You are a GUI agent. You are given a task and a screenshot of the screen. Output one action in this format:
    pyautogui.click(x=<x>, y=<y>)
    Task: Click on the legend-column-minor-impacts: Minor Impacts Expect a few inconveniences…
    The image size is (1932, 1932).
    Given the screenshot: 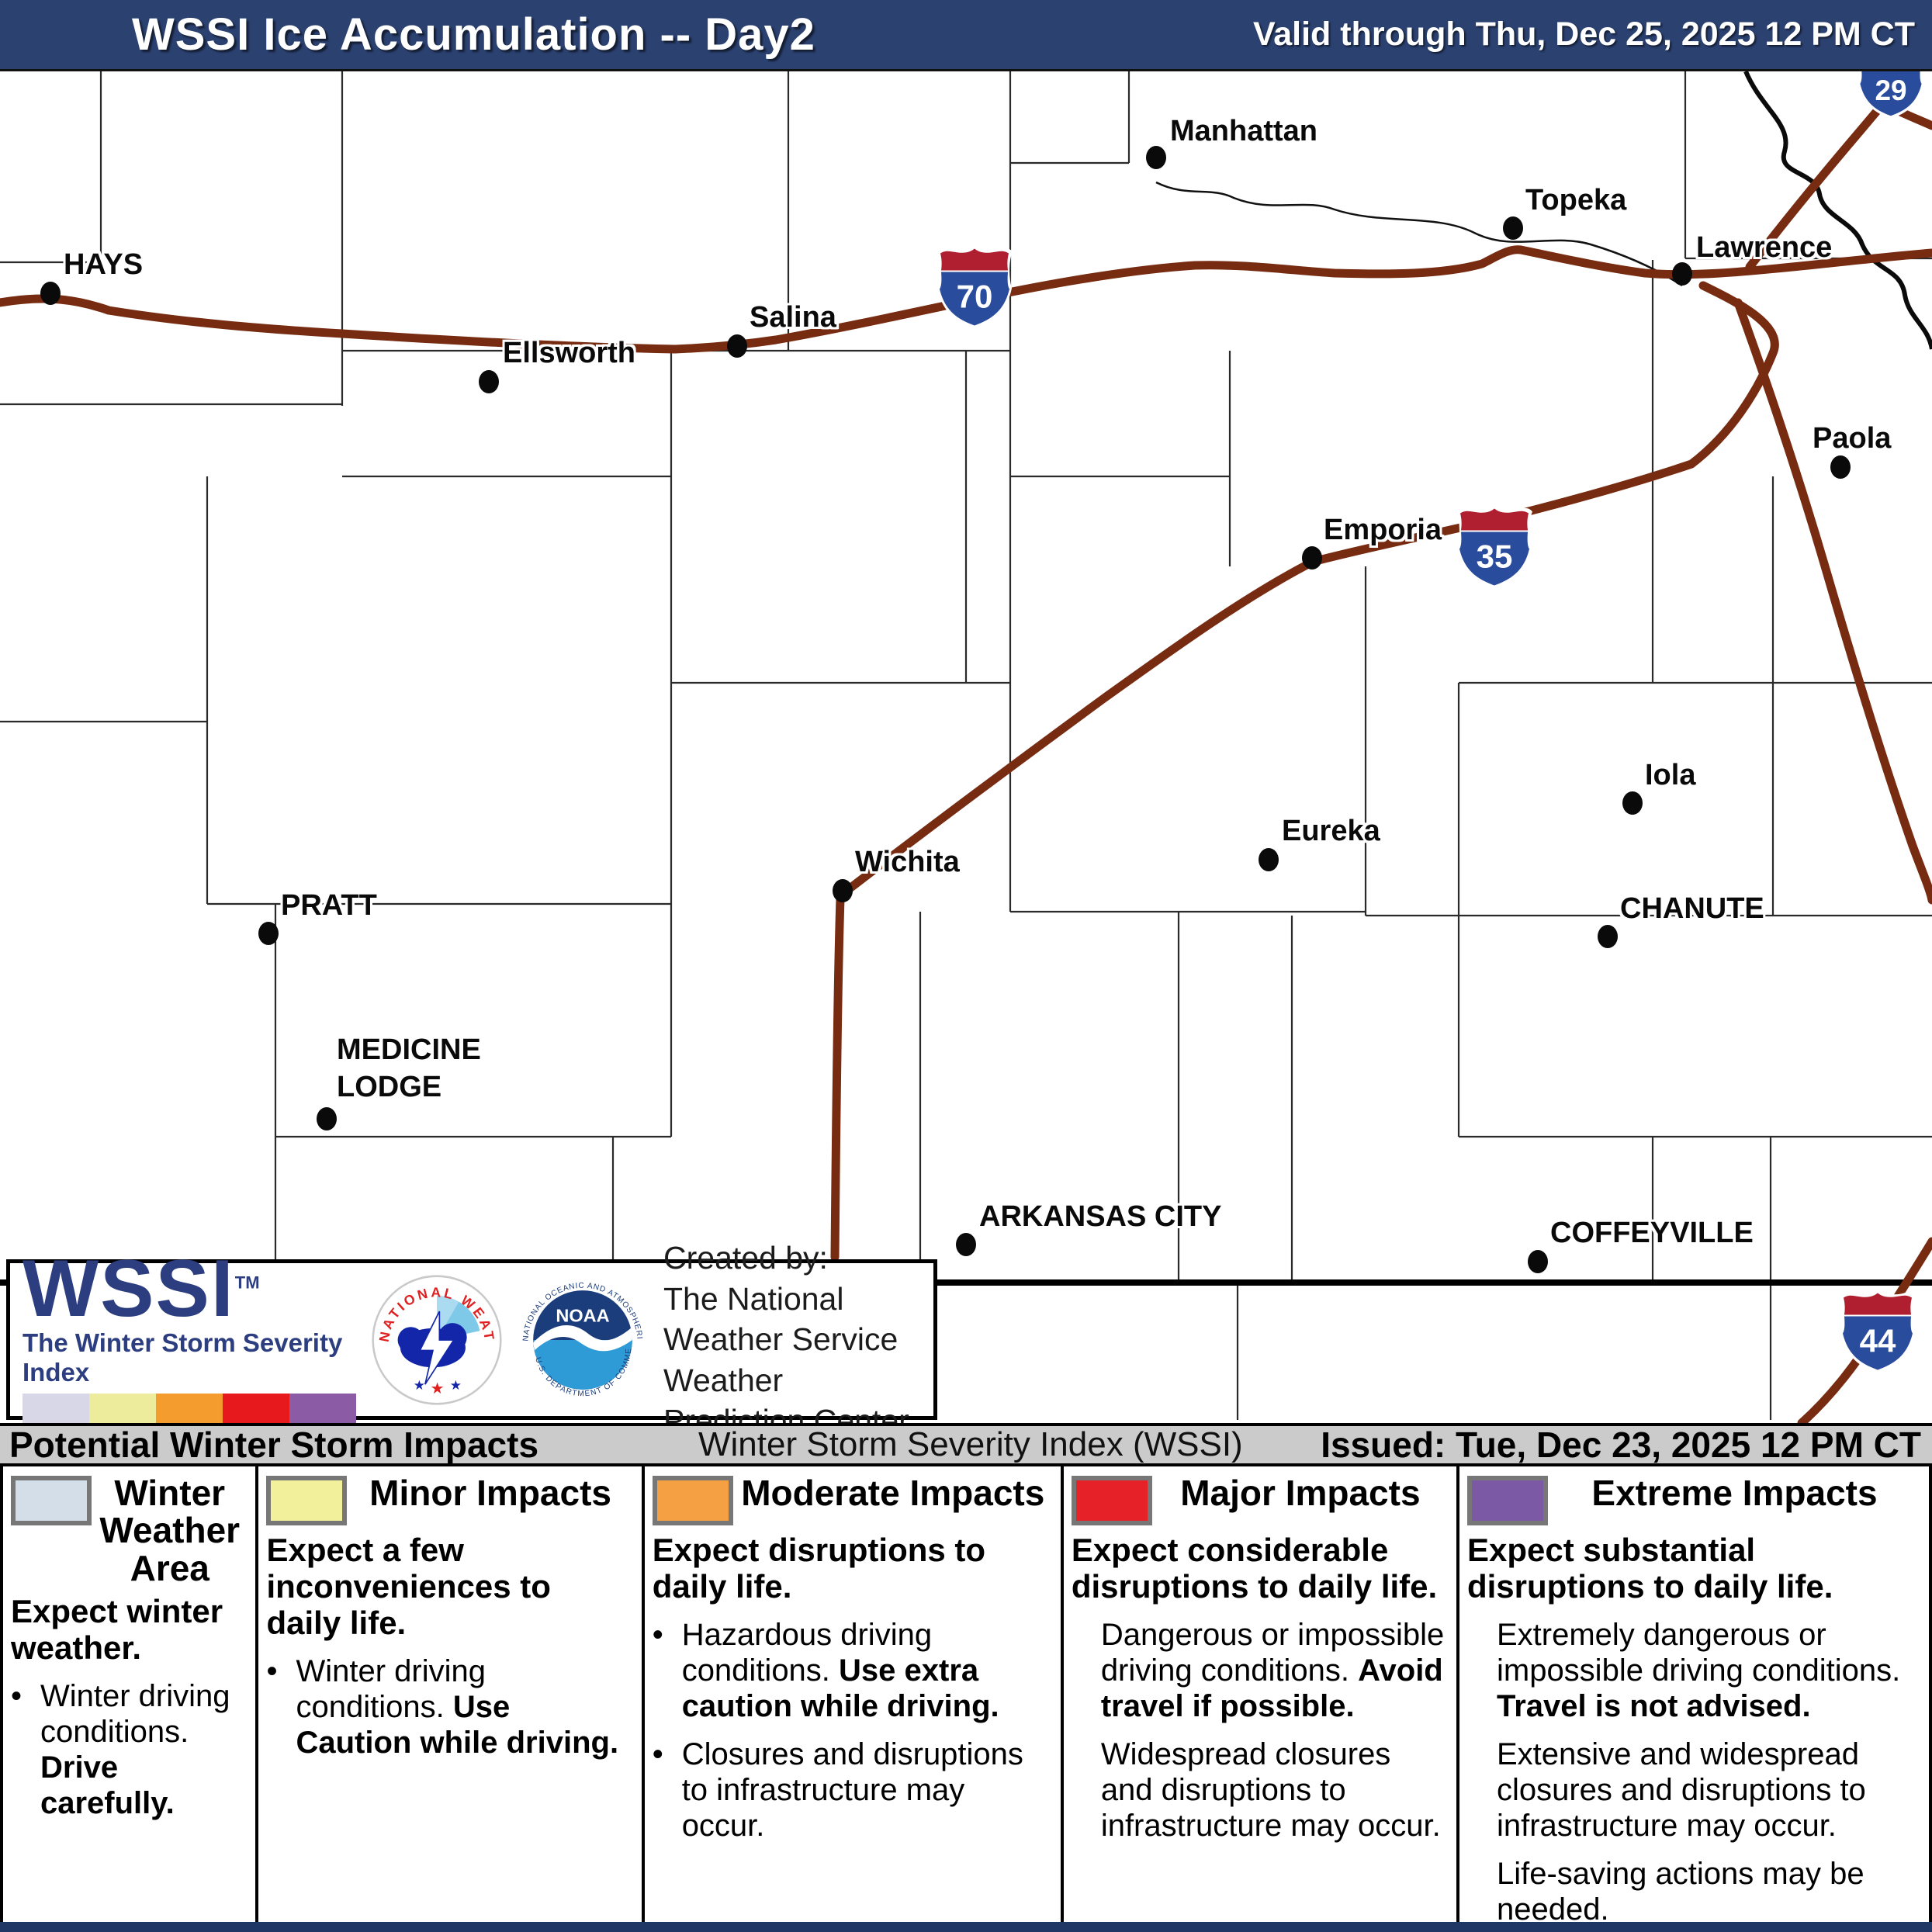 What is the action you would take?
    pyautogui.click(x=451, y=1694)
    